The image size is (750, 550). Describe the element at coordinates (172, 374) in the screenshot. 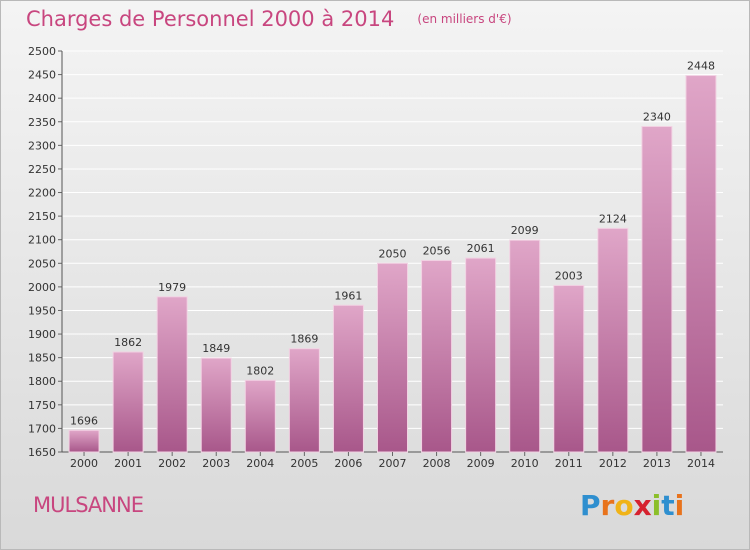

I see `bar-2002` at that location.